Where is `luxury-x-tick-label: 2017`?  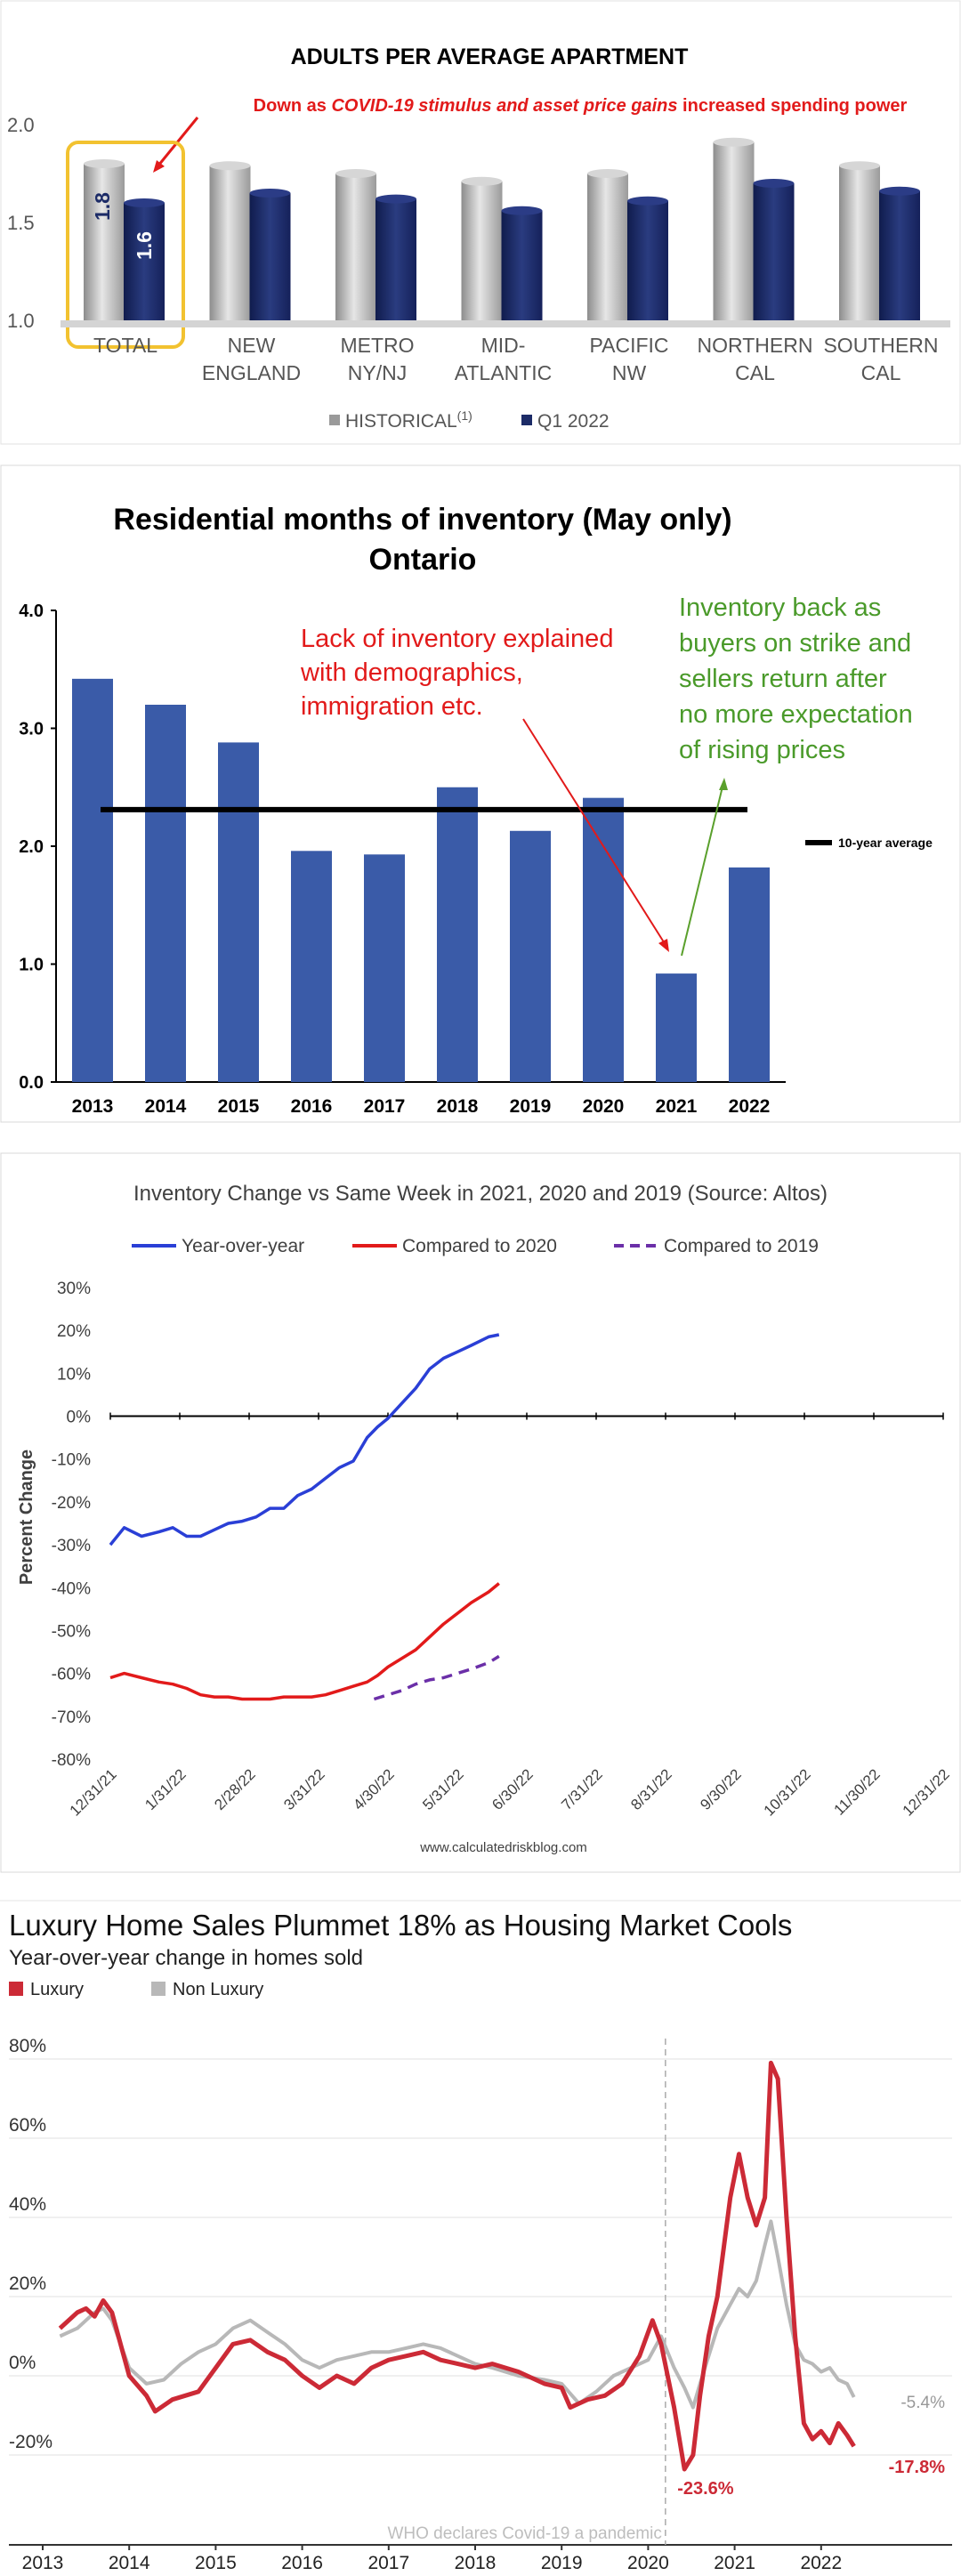 luxury-x-tick-label: 2017 is located at coordinates (388, 2563).